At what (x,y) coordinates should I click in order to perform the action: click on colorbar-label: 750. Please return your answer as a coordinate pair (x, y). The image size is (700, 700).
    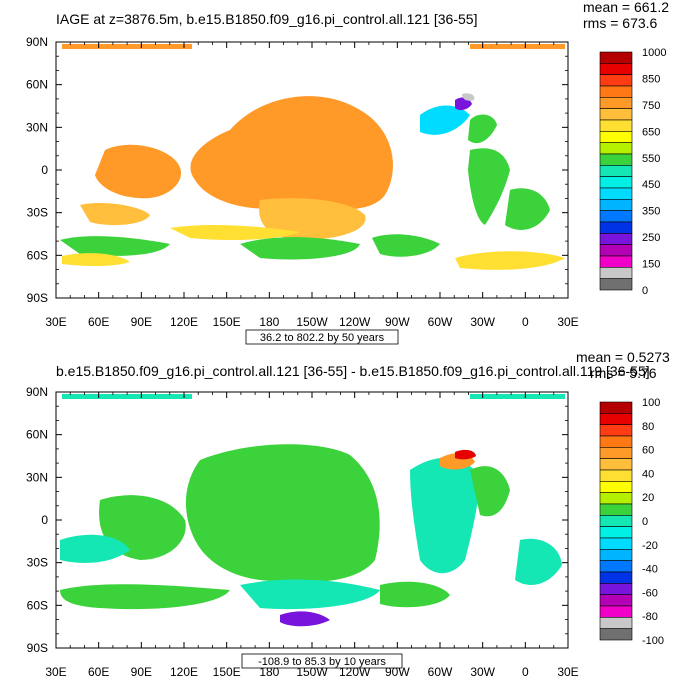
    Looking at the image, I should click on (651, 106).